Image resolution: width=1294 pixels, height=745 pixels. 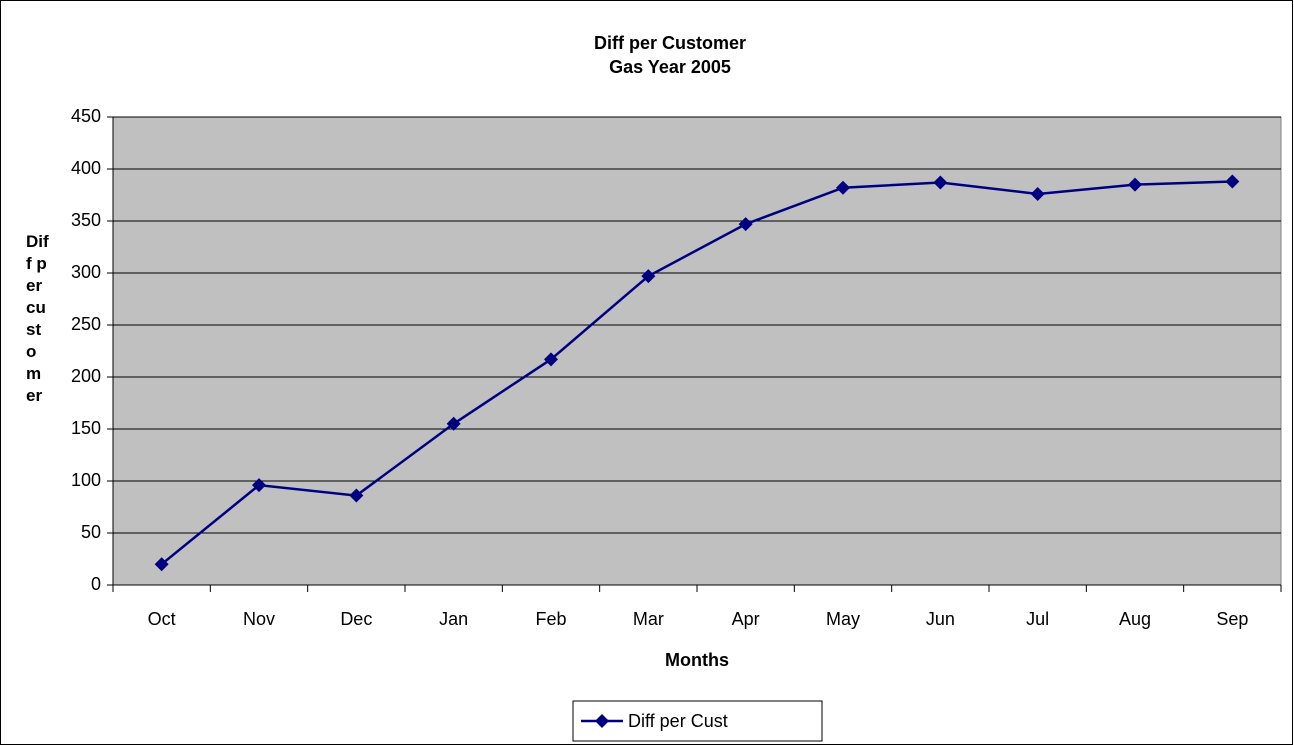 I want to click on chart-subtitle: Gas Year 2005, so click(x=670, y=67).